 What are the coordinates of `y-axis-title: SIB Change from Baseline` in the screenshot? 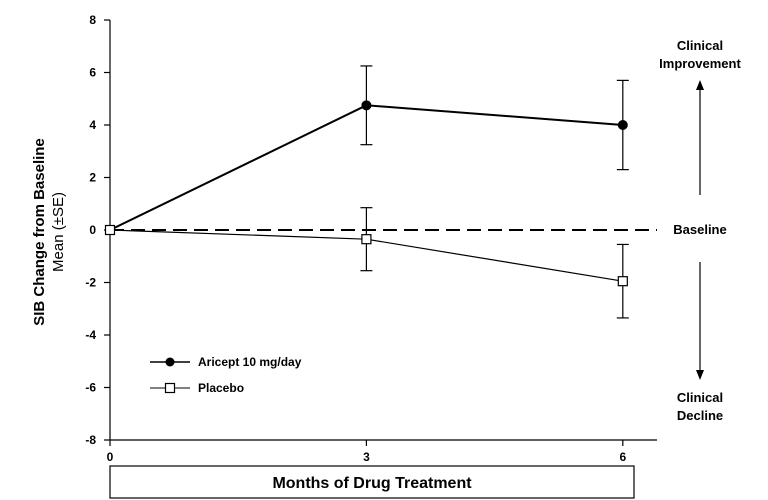 It's located at (39, 232).